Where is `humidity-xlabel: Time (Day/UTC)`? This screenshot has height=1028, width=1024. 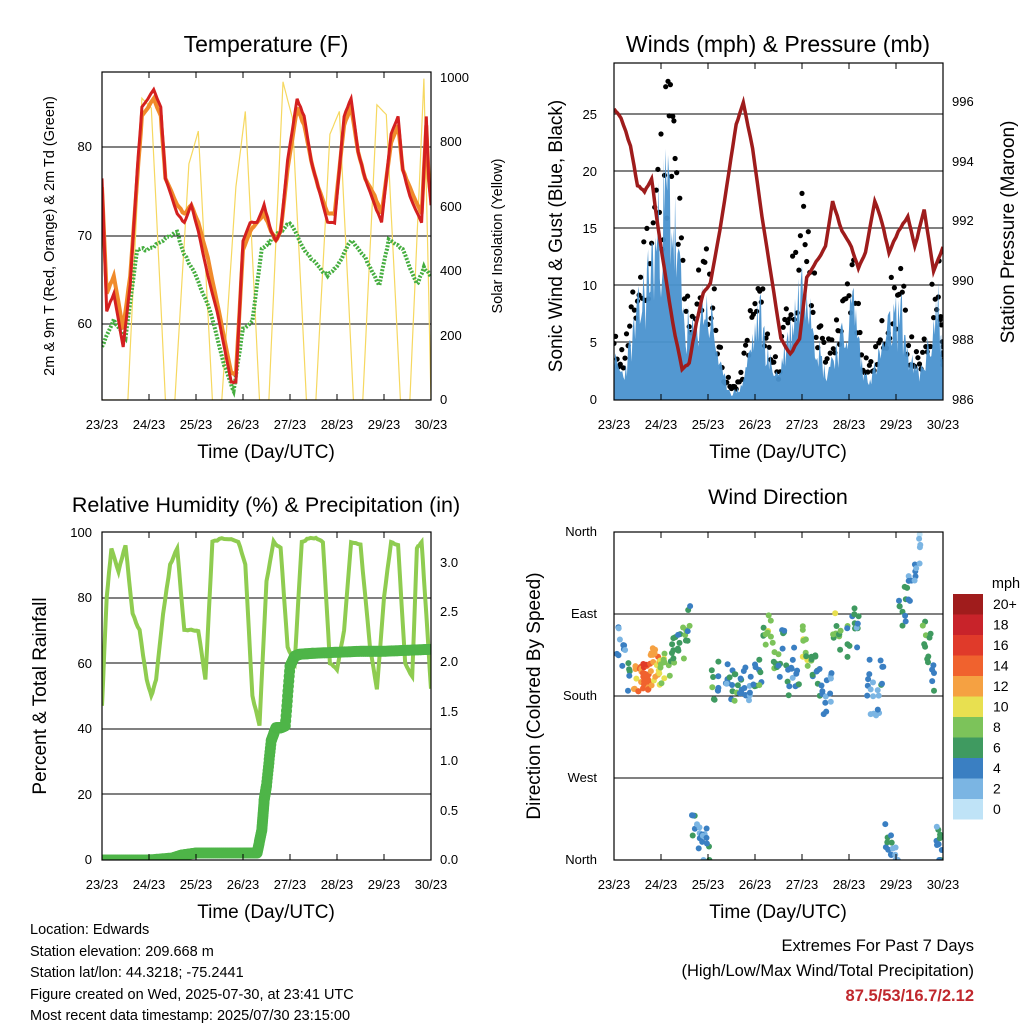
humidity-xlabel: Time (Day/UTC) is located at coordinates (266, 912).